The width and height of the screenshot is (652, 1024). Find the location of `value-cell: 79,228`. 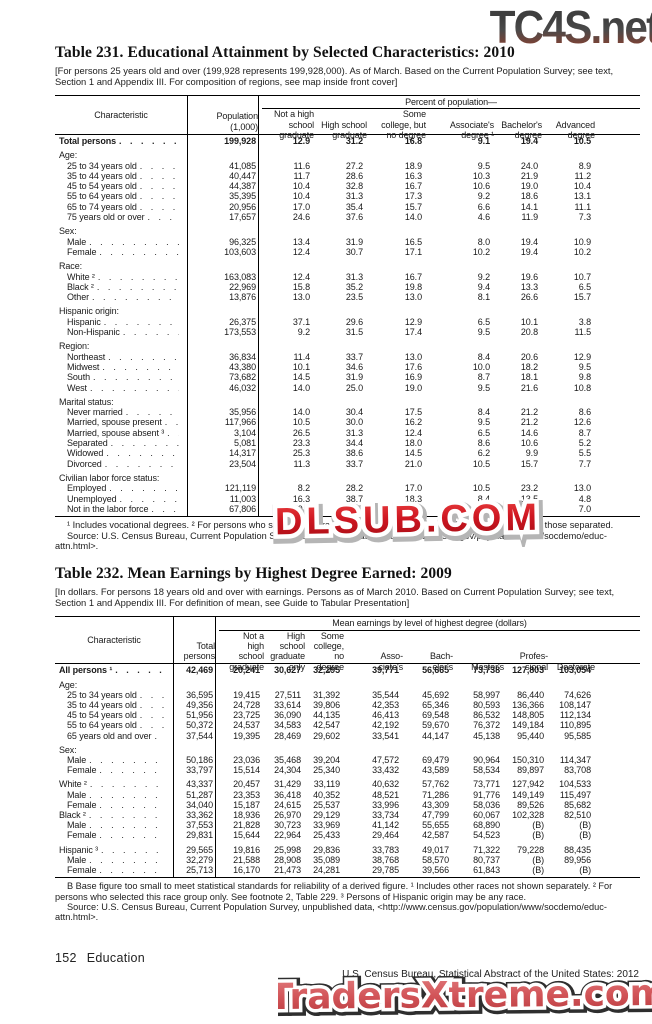

value-cell: 79,228 is located at coordinates (530, 849).